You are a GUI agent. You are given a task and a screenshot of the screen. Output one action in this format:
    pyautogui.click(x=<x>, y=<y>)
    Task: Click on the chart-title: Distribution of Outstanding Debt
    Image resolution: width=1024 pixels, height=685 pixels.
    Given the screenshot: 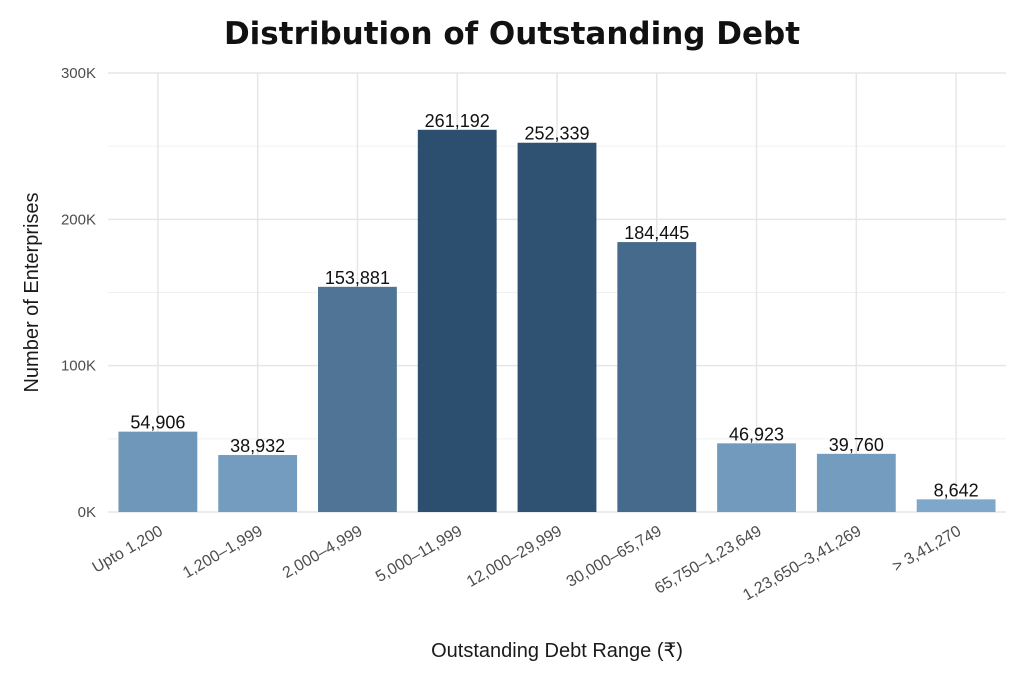 What is the action you would take?
    pyautogui.click(x=512, y=34)
    